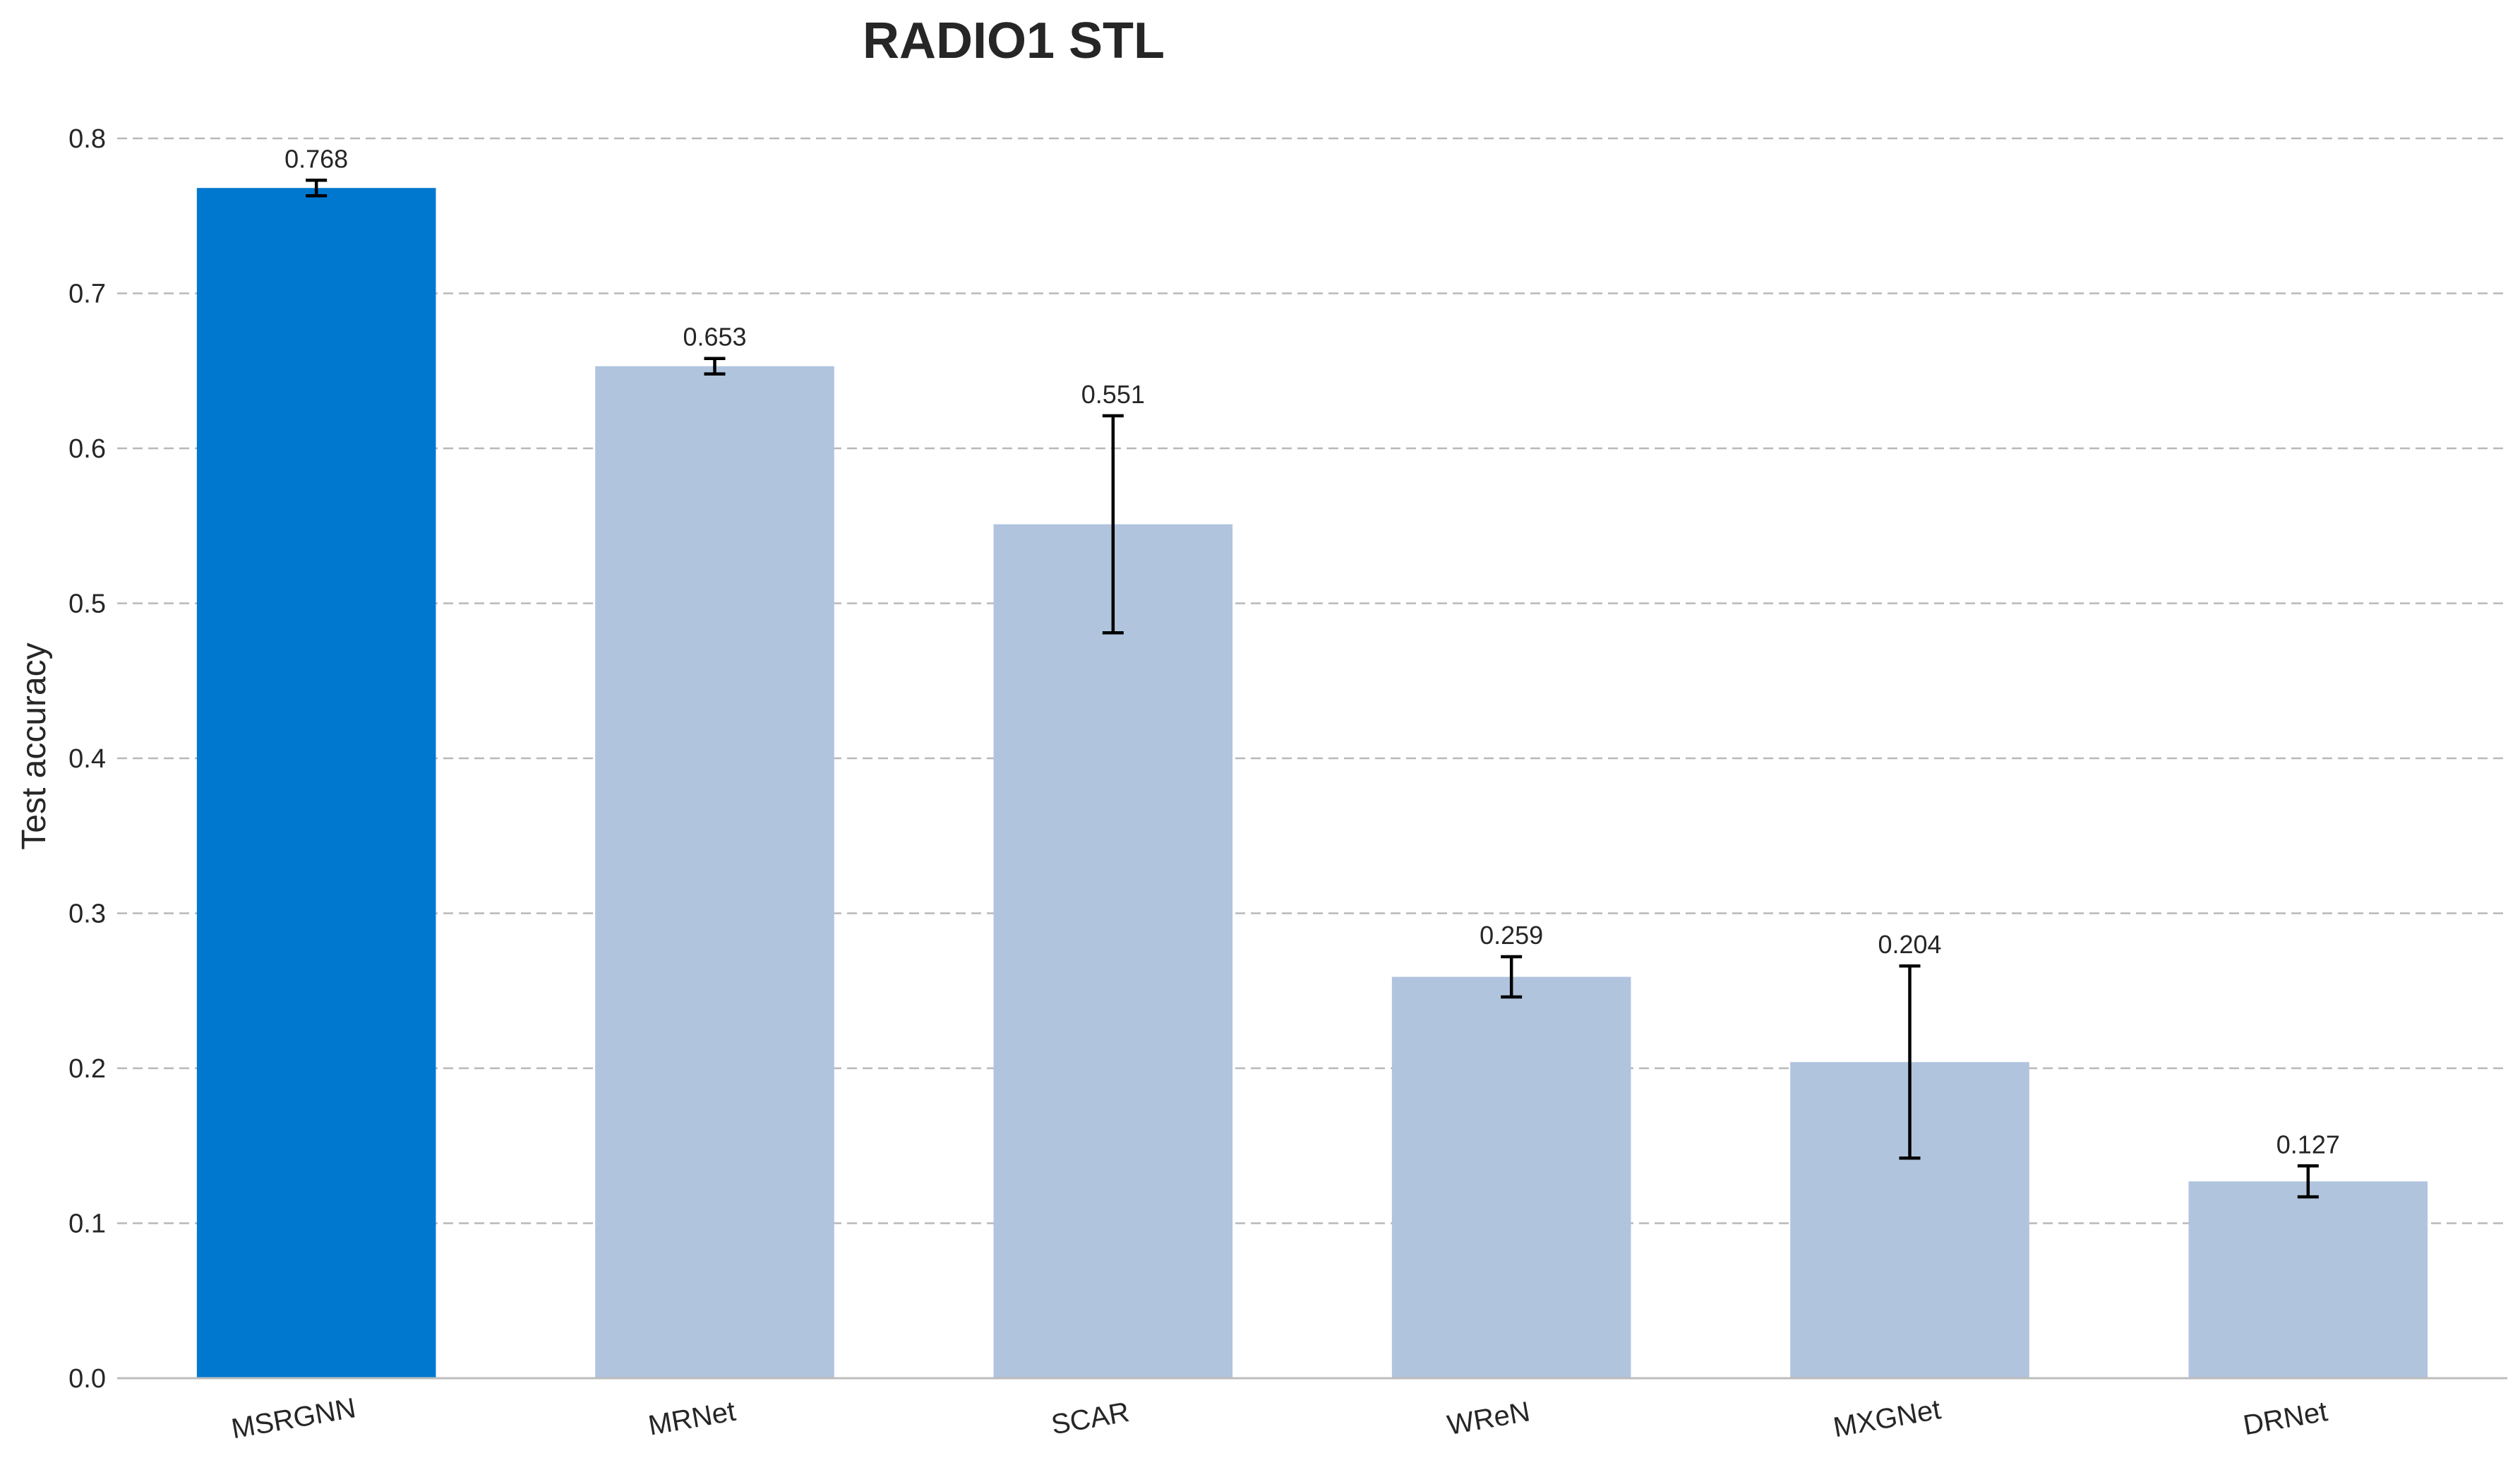 Image resolution: width=2520 pixels, height=1458 pixels. What do you see at coordinates (715, 337) in the screenshot?
I see `data-label: 0.653` at bounding box center [715, 337].